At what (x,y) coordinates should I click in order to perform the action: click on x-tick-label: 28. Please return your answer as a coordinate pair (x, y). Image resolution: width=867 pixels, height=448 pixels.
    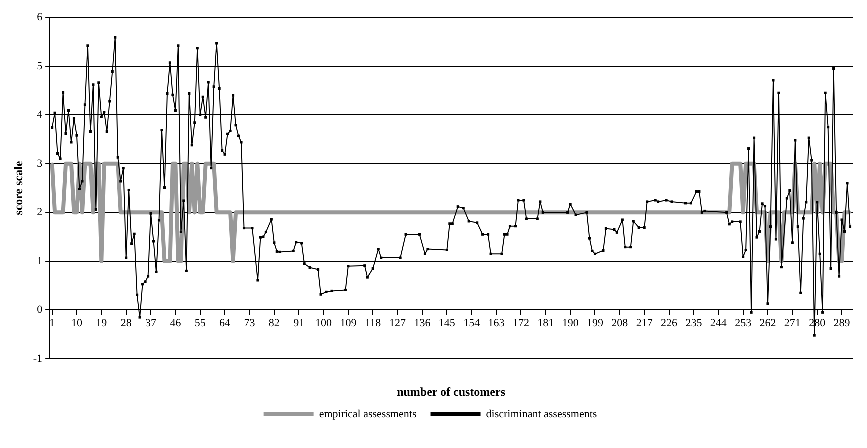
    Looking at the image, I should click on (126, 324).